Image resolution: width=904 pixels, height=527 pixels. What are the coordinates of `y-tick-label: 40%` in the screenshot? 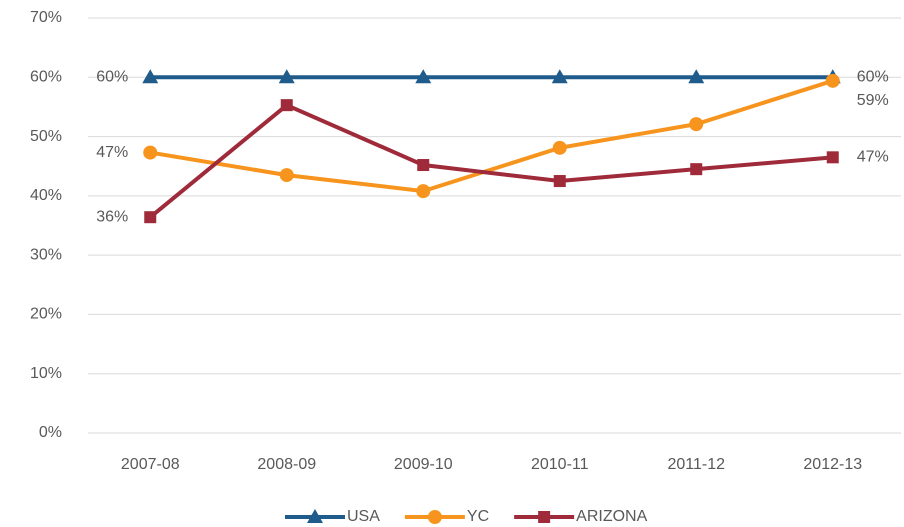 It's located at (46, 195).